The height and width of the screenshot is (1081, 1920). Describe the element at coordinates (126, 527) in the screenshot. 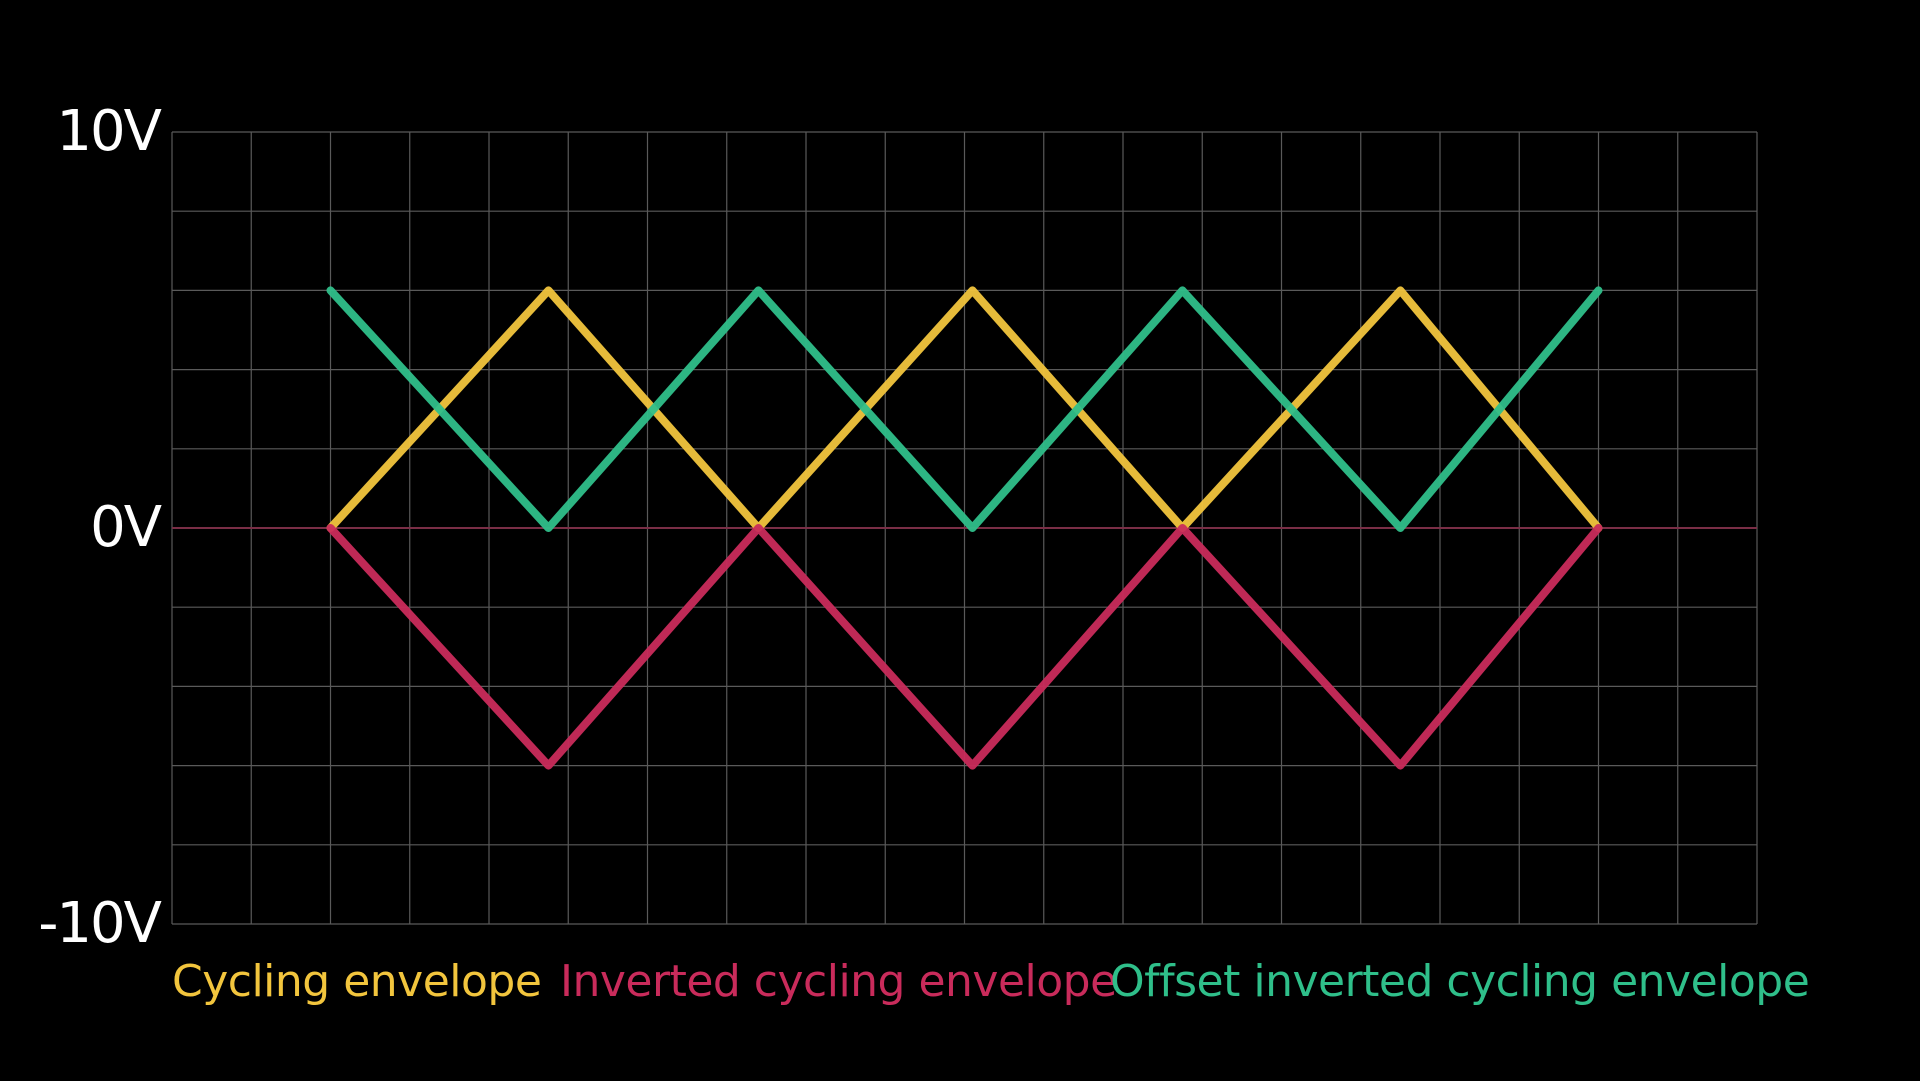

I see `y-tick-label-0v: 0V` at that location.